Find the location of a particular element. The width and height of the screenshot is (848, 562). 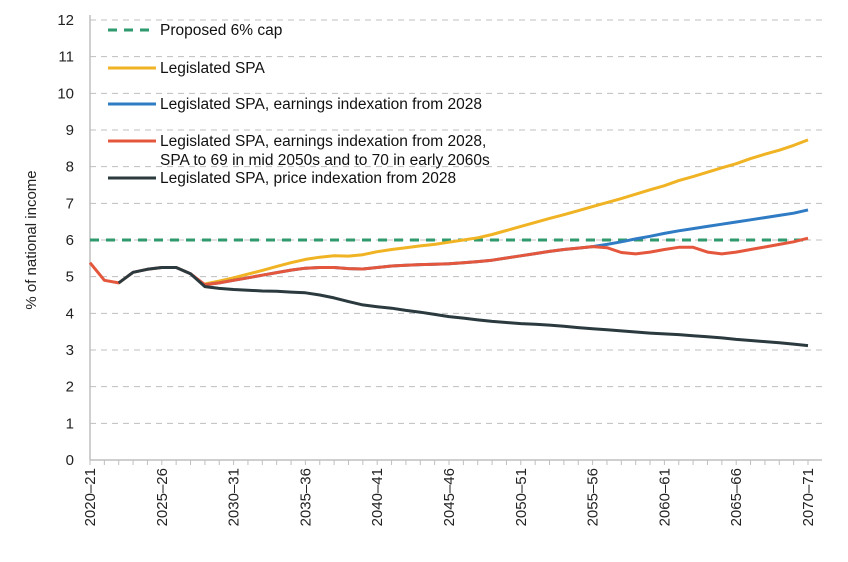

x-tick-label: 2055–56 is located at coordinates (593, 497).